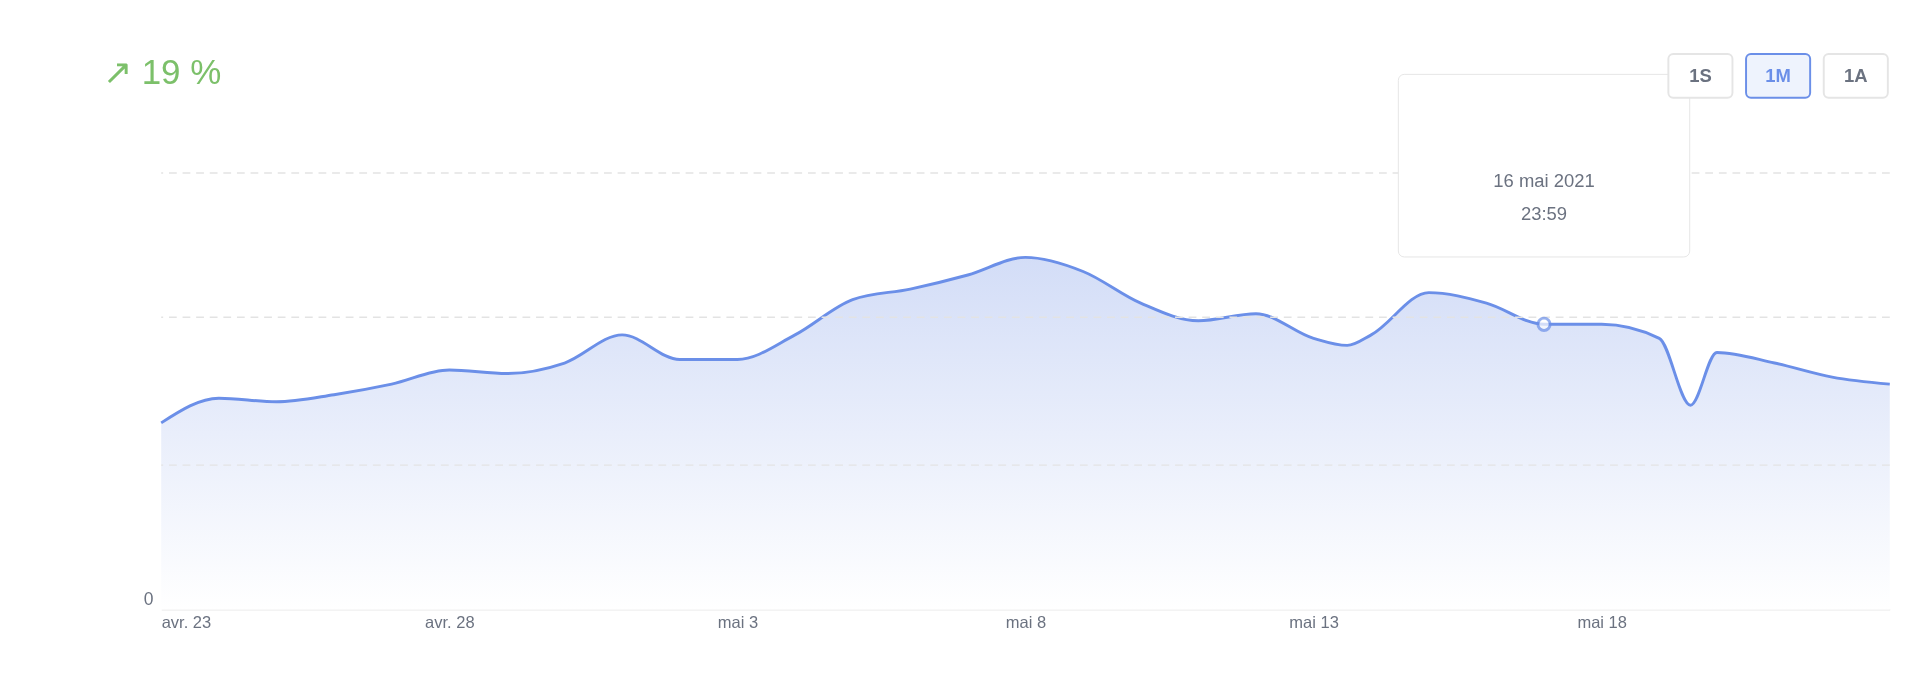 Image resolution: width=1916 pixels, height=676 pixels. Describe the element at coordinates (1544, 197) in the screenshot. I see `text: 16 mai 2021 23:59` at that location.